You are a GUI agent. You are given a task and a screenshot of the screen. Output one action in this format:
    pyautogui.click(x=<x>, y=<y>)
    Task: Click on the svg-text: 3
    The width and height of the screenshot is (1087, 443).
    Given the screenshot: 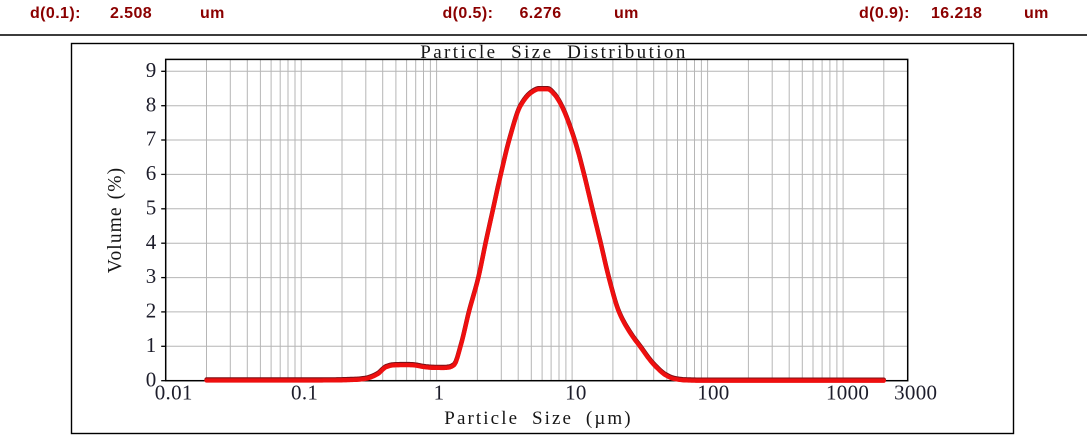 What is the action you would take?
    pyautogui.click(x=151, y=276)
    